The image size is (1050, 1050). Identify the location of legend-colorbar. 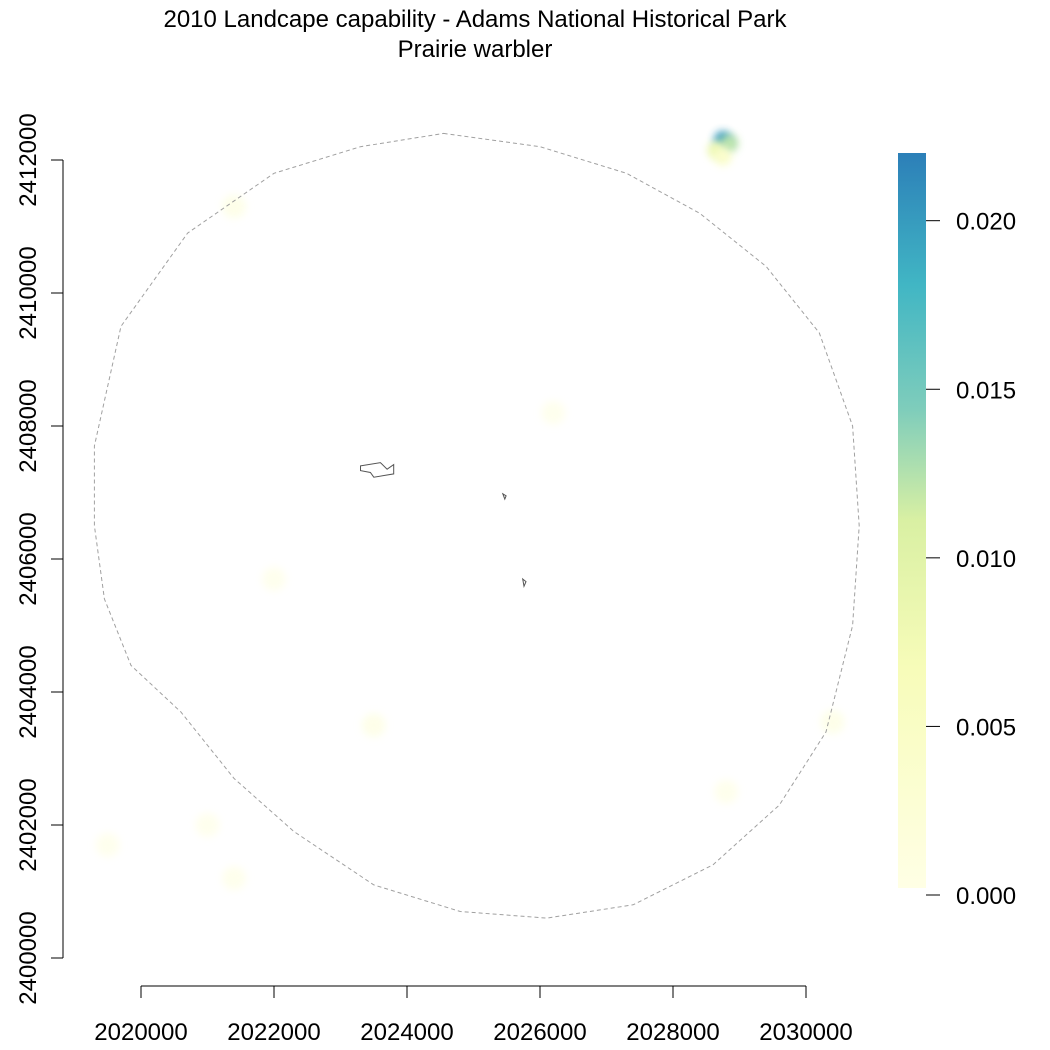
(912, 520).